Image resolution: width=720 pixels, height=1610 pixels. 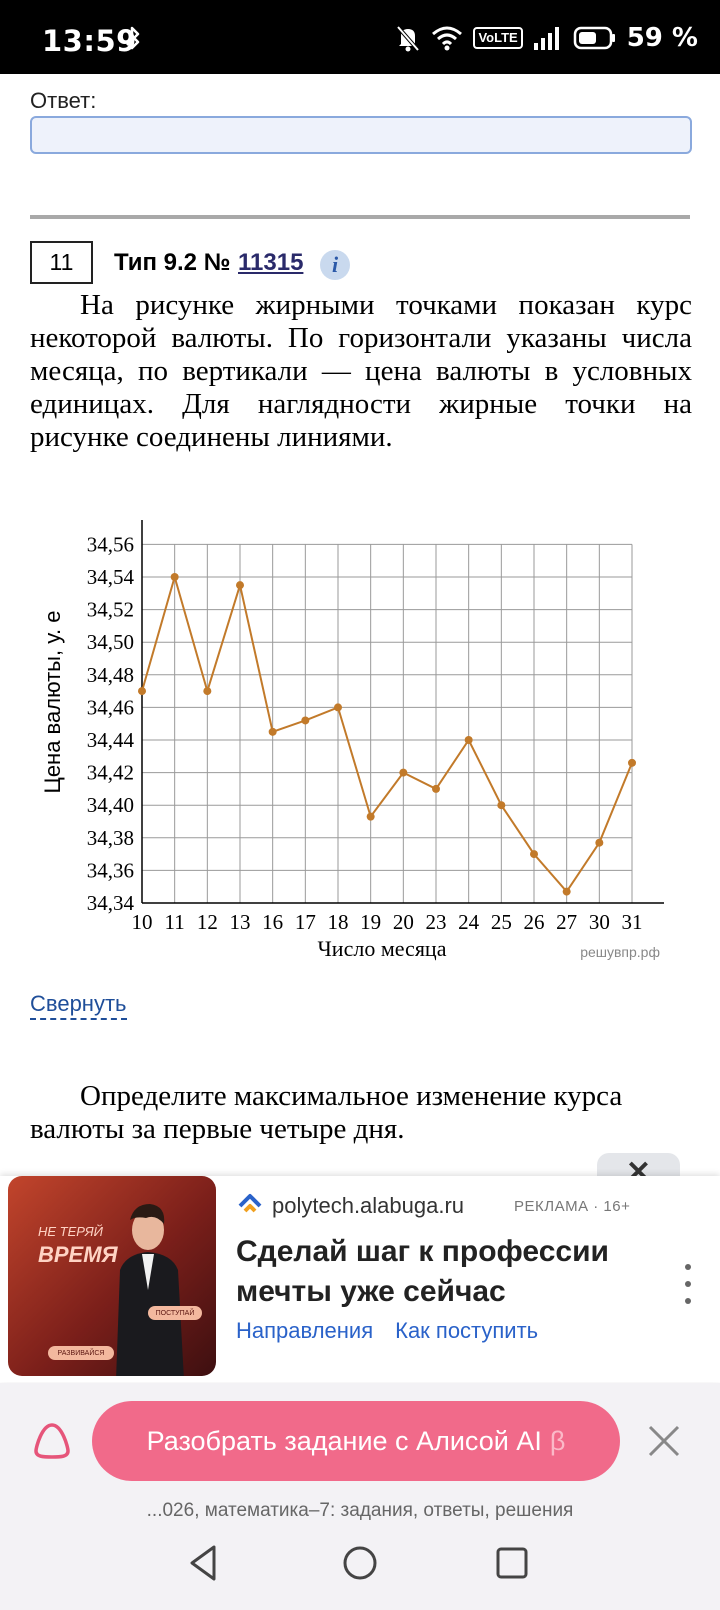 I want to click on y-tick-label: 34,44, so click(x=111, y=740).